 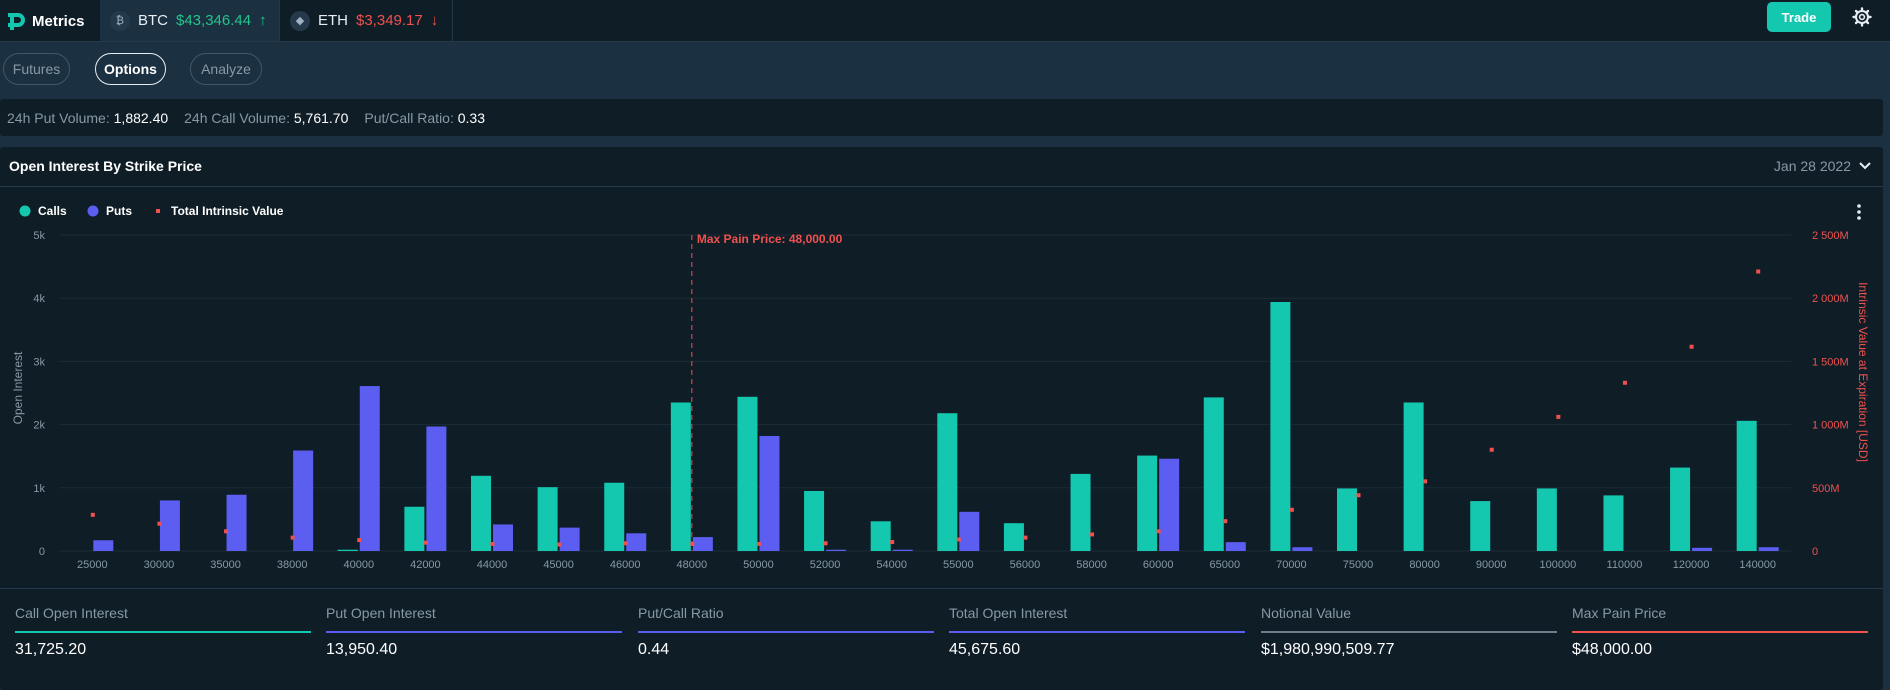 I want to click on expiry-dropdown: Jan 28 2022, so click(x=1822, y=166).